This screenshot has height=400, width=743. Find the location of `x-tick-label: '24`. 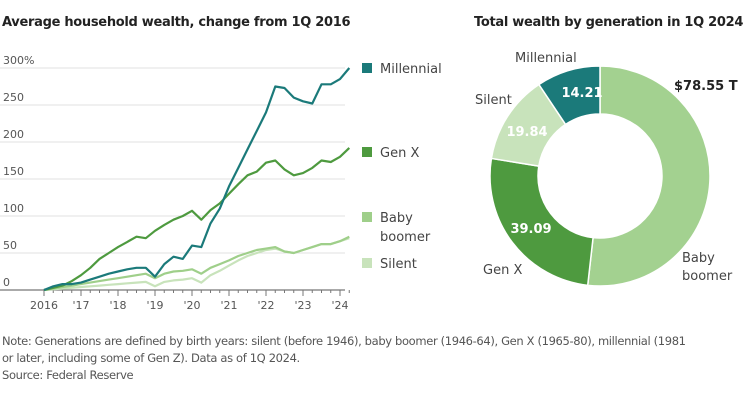

x-tick-label: '24 is located at coordinates (339, 305).